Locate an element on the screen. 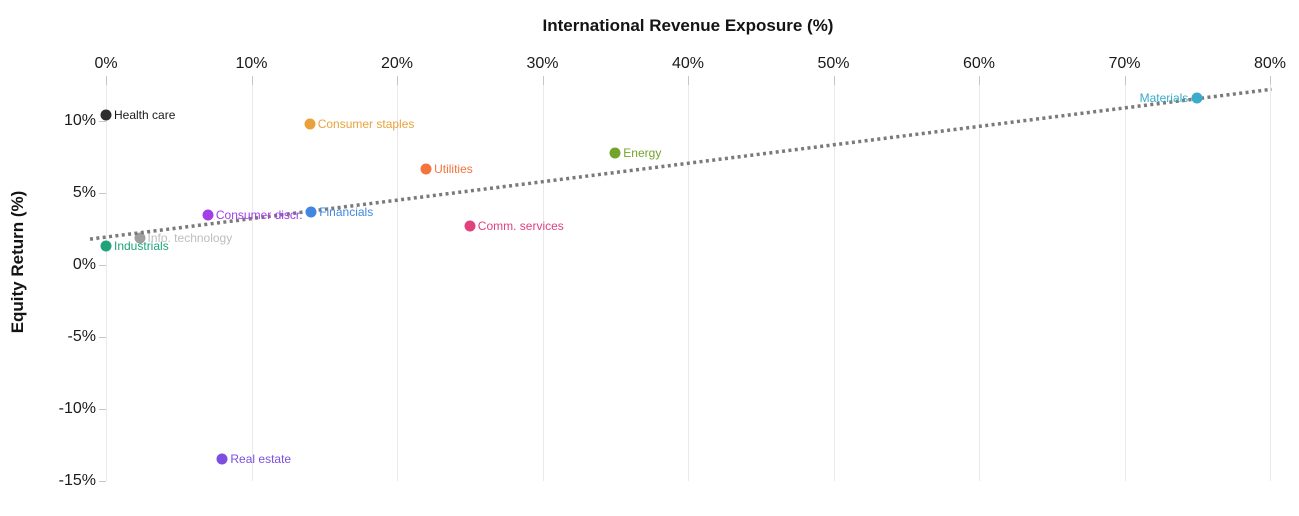 Image resolution: width=1299 pixels, height=516 pixels. y-tick-label: -10% is located at coordinates (77, 408).